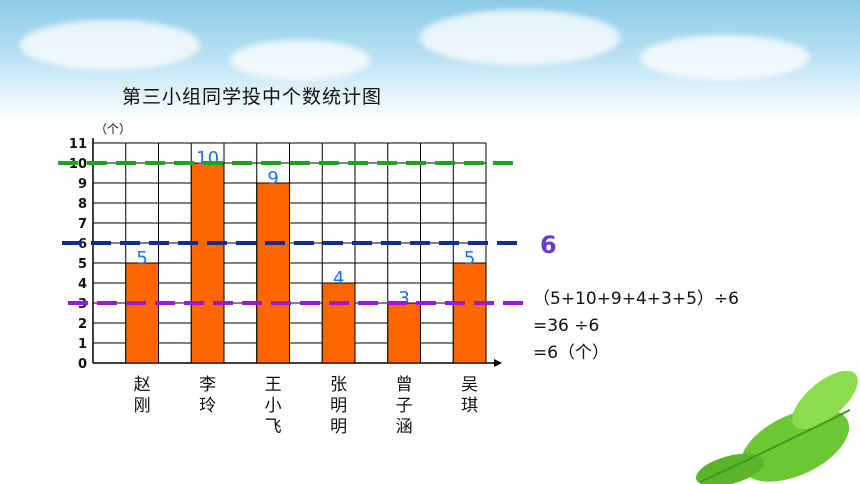 The width and height of the screenshot is (860, 484). I want to click on x-category-label: 曾子涵, so click(404, 406).